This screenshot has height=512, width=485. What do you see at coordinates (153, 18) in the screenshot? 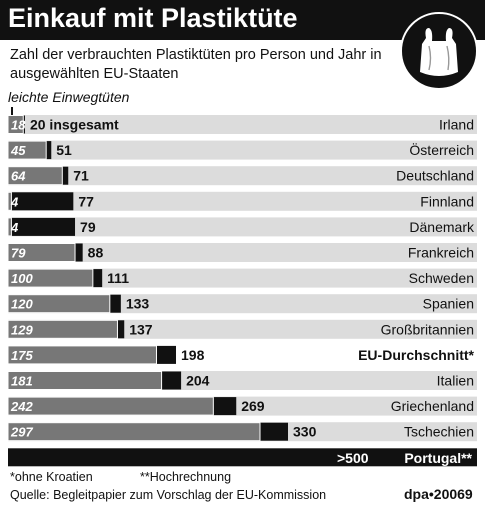
I see `chart-title: Einkauf mit Plastiktüte` at bounding box center [153, 18].